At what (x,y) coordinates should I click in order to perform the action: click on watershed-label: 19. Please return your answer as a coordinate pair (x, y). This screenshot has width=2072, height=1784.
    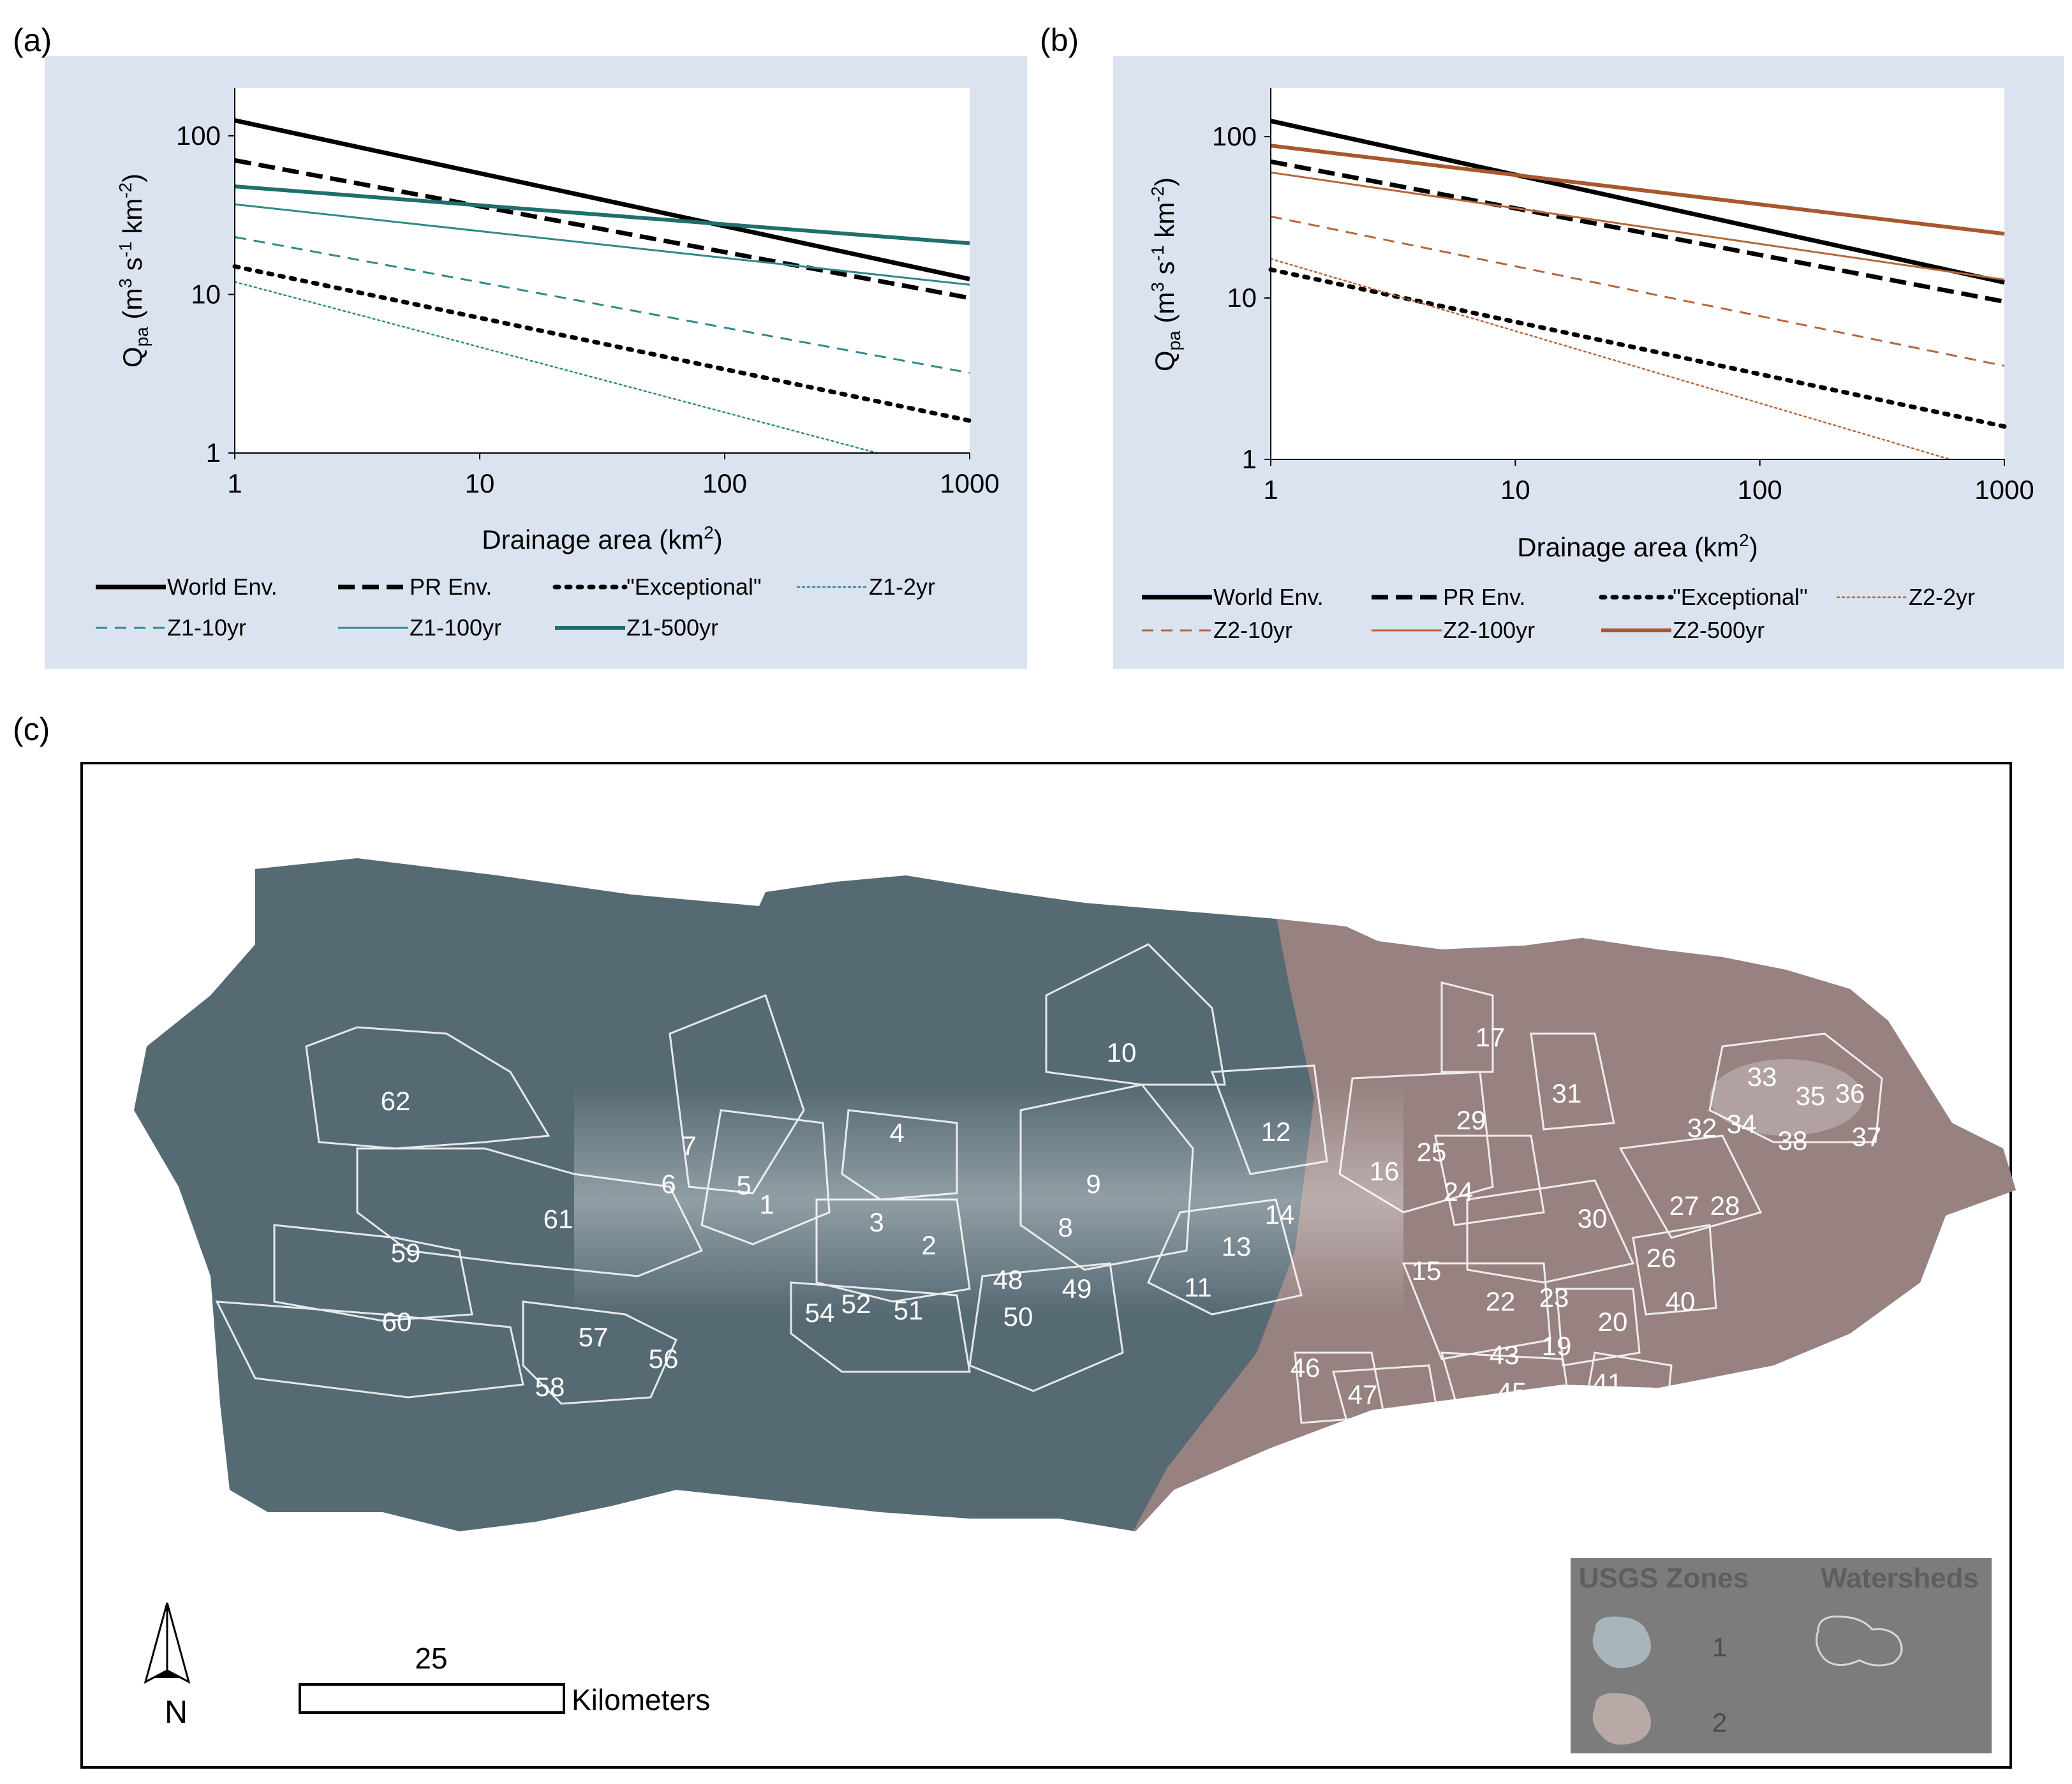
    Looking at the image, I should click on (1557, 1346).